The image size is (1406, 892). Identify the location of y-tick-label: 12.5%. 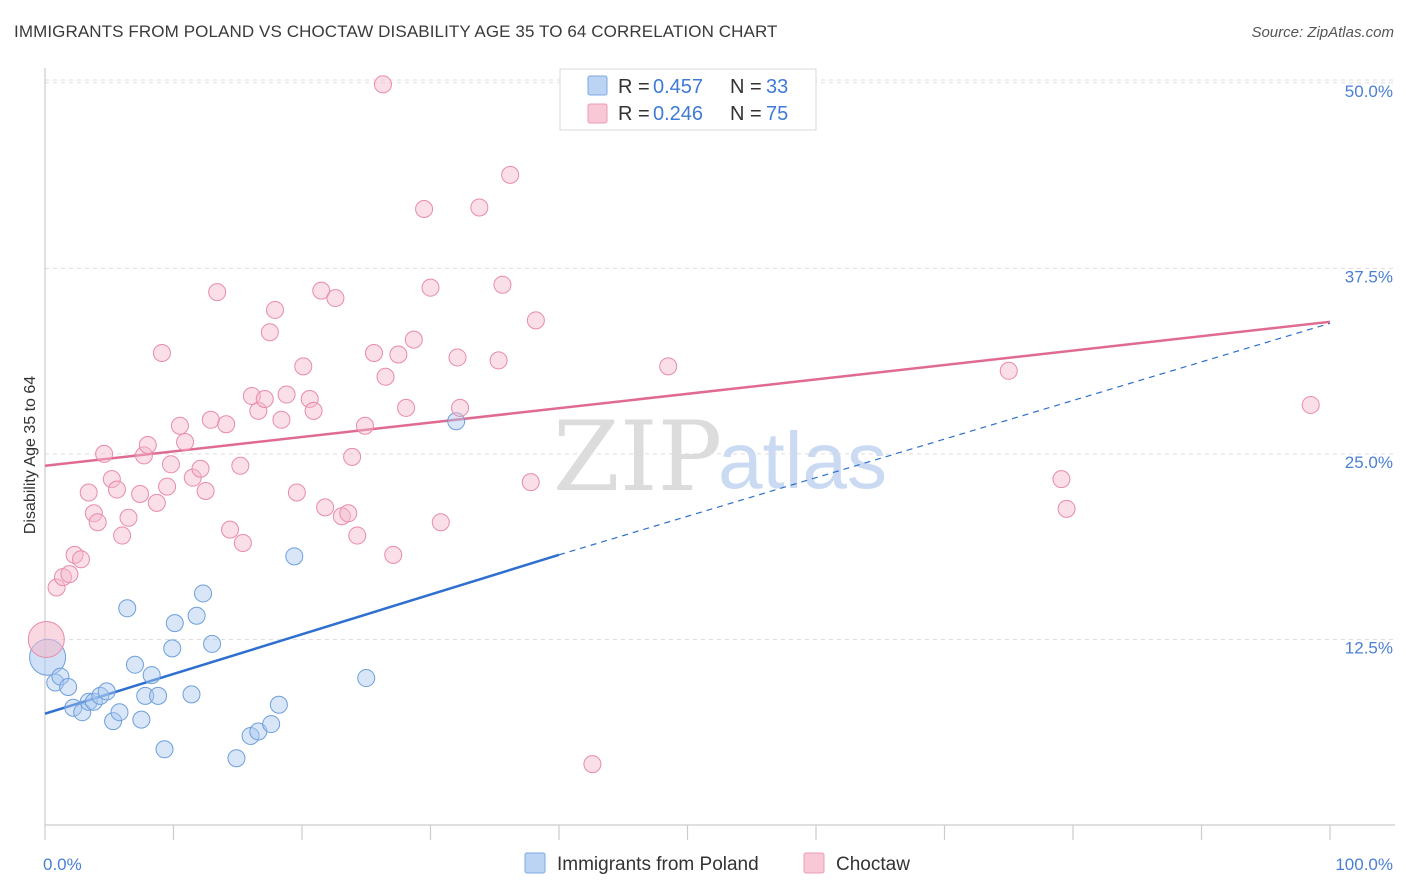
(1369, 647).